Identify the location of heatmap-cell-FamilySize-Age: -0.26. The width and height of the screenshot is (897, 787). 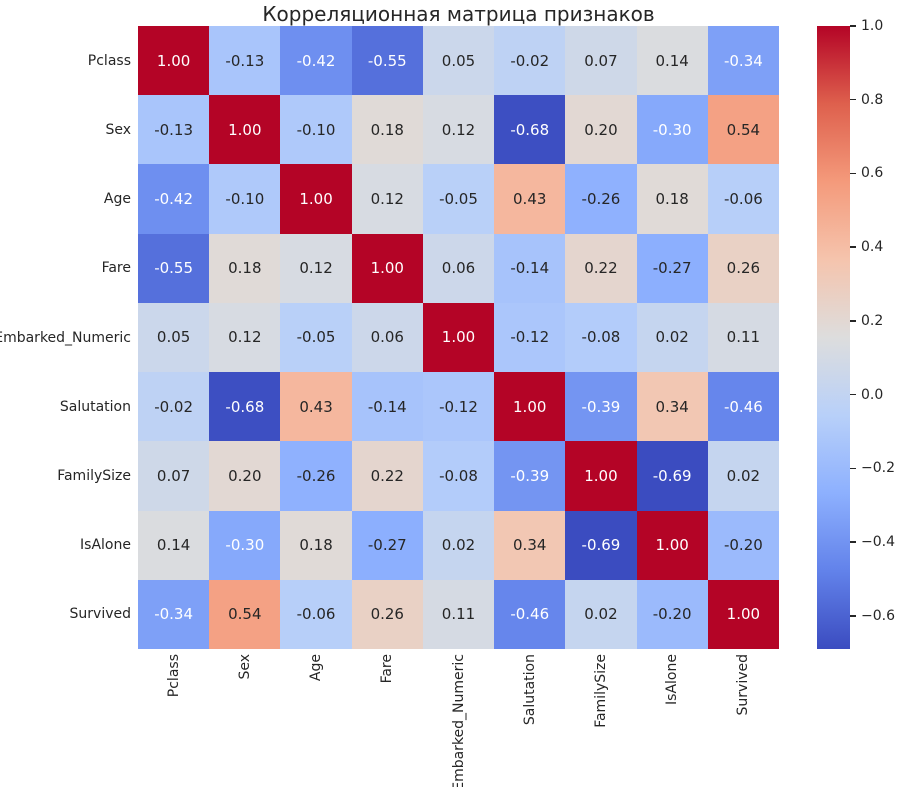
(316, 476).